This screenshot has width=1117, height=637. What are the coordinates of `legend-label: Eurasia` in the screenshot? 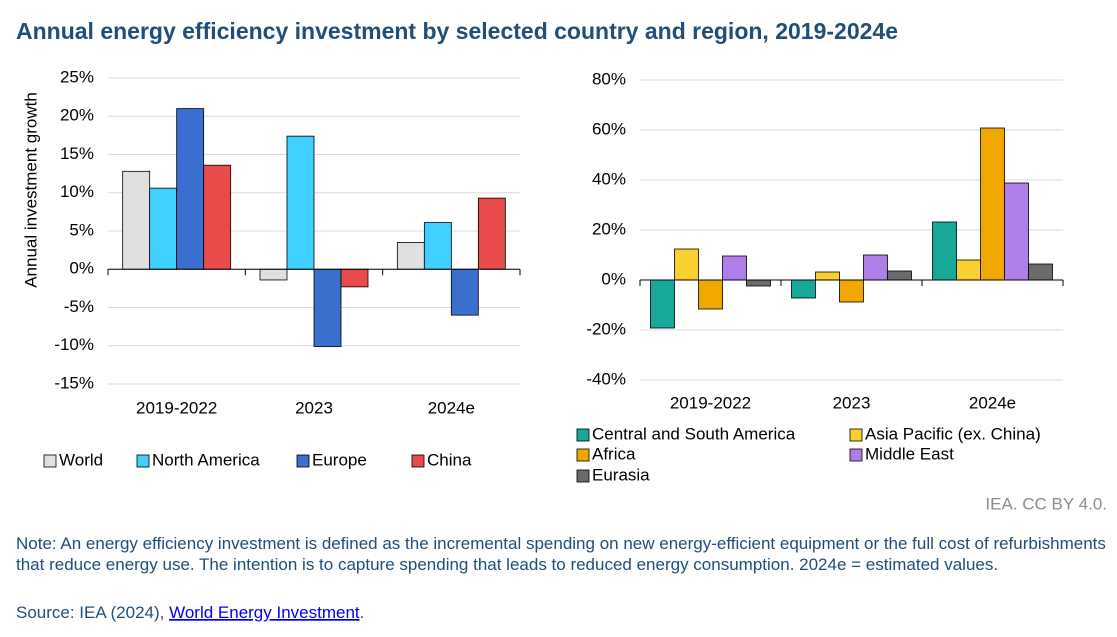 It's located at (621, 474).